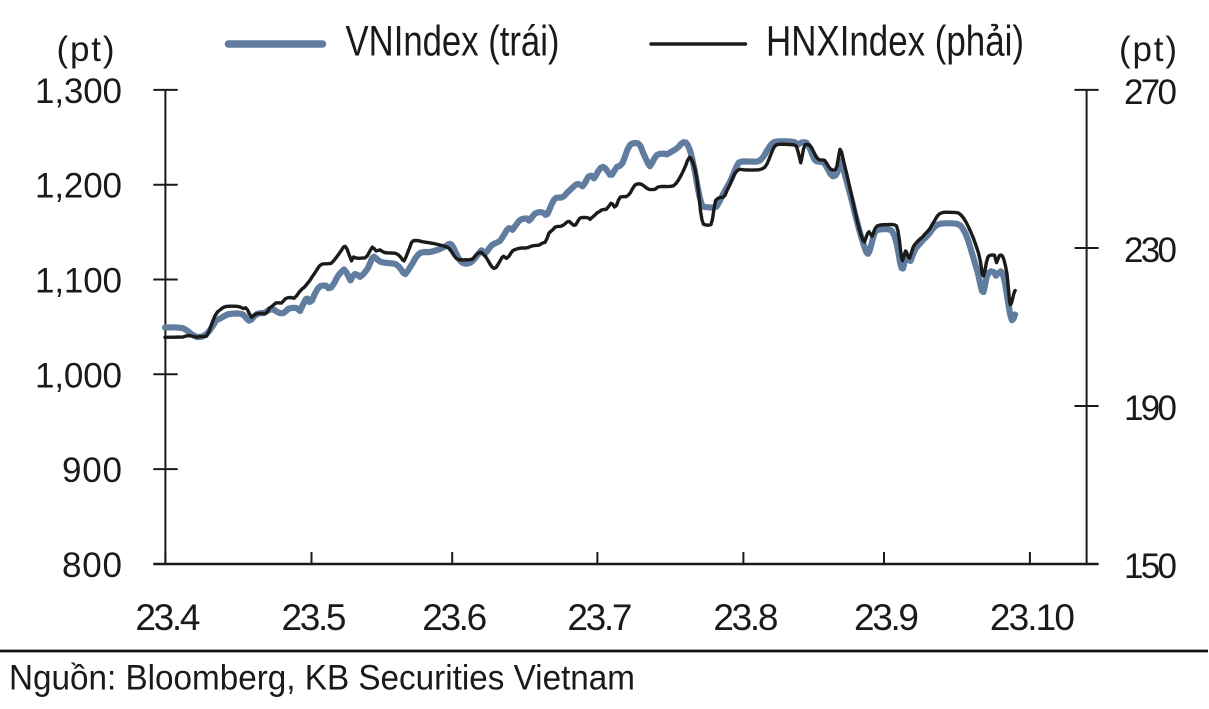  I want to click on svg-text: 150, so click(1150, 566).